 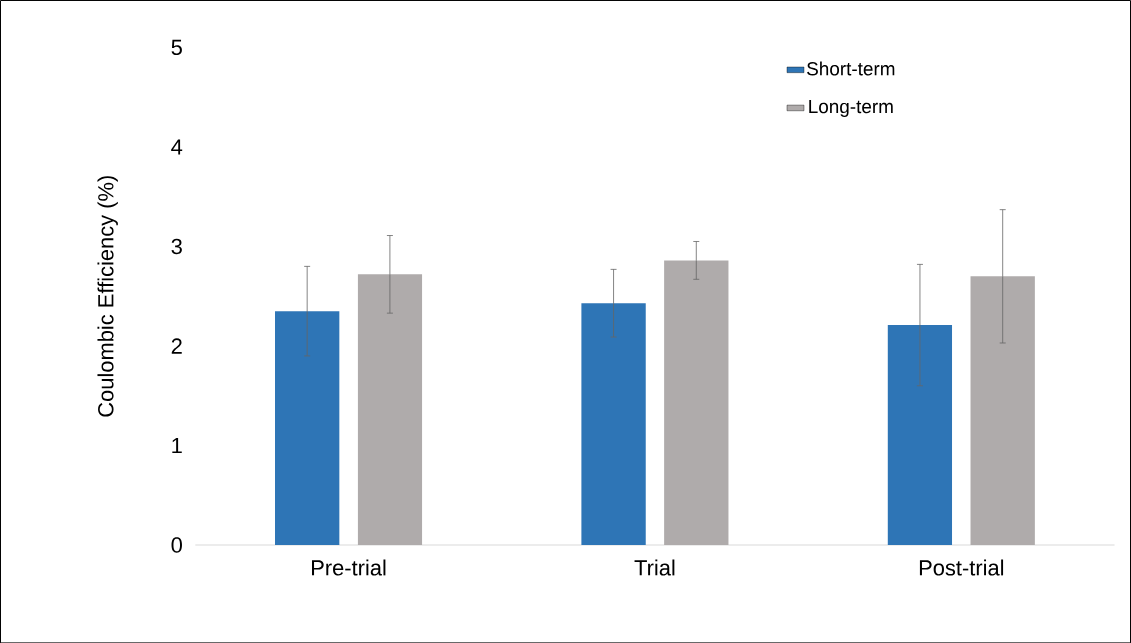 What do you see at coordinates (851, 108) in the screenshot?
I see `legend-label: Long-term` at bounding box center [851, 108].